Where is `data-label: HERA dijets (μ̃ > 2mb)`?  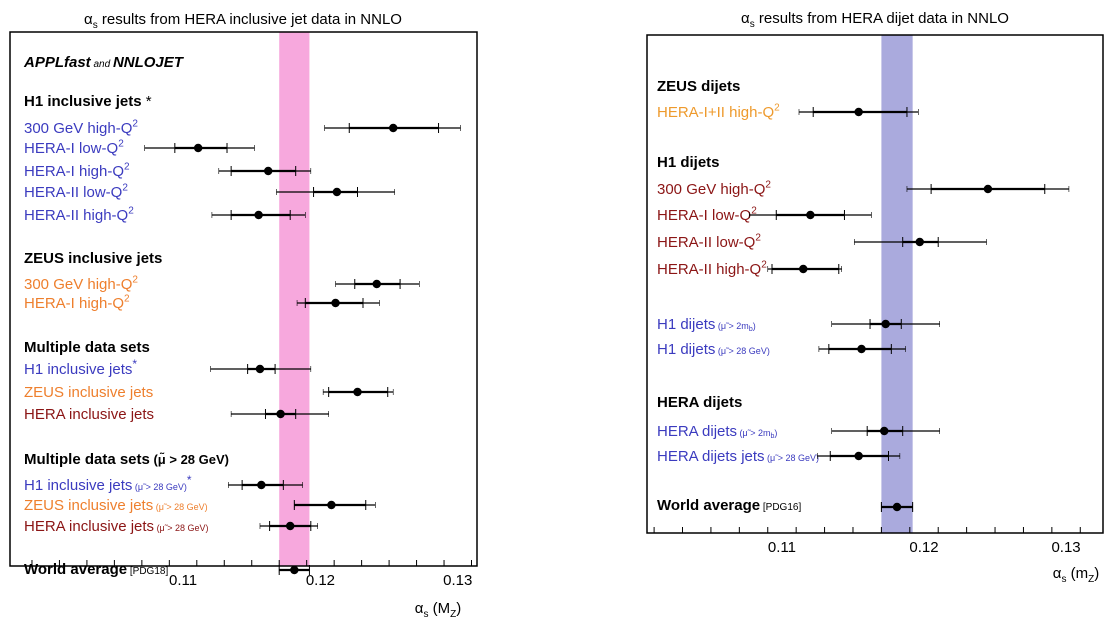 data-label: HERA dijets (μ̃ > 2mb) is located at coordinates (717, 431).